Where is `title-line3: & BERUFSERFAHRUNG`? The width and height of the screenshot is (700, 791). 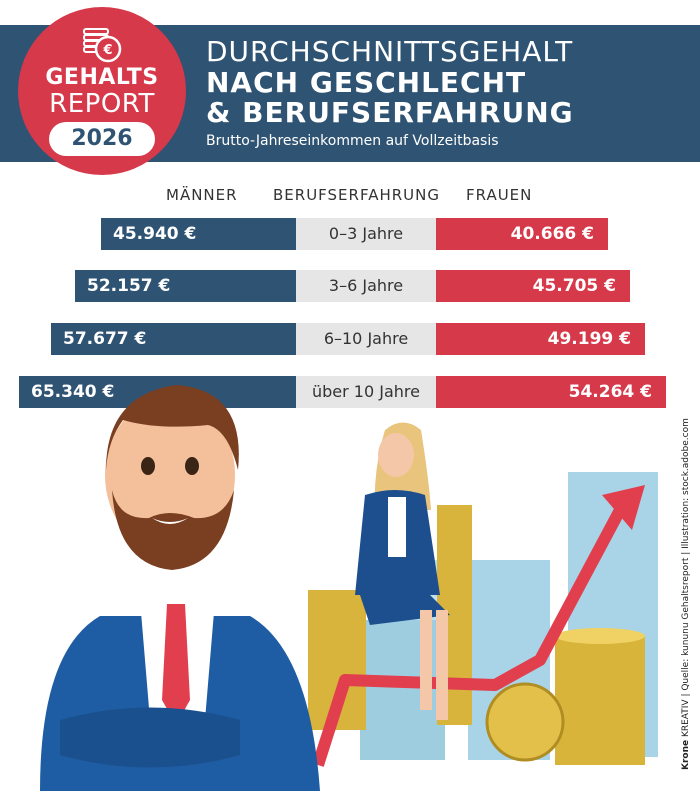 title-line3: & BERUFSERFAHRUNG is located at coordinates (390, 112).